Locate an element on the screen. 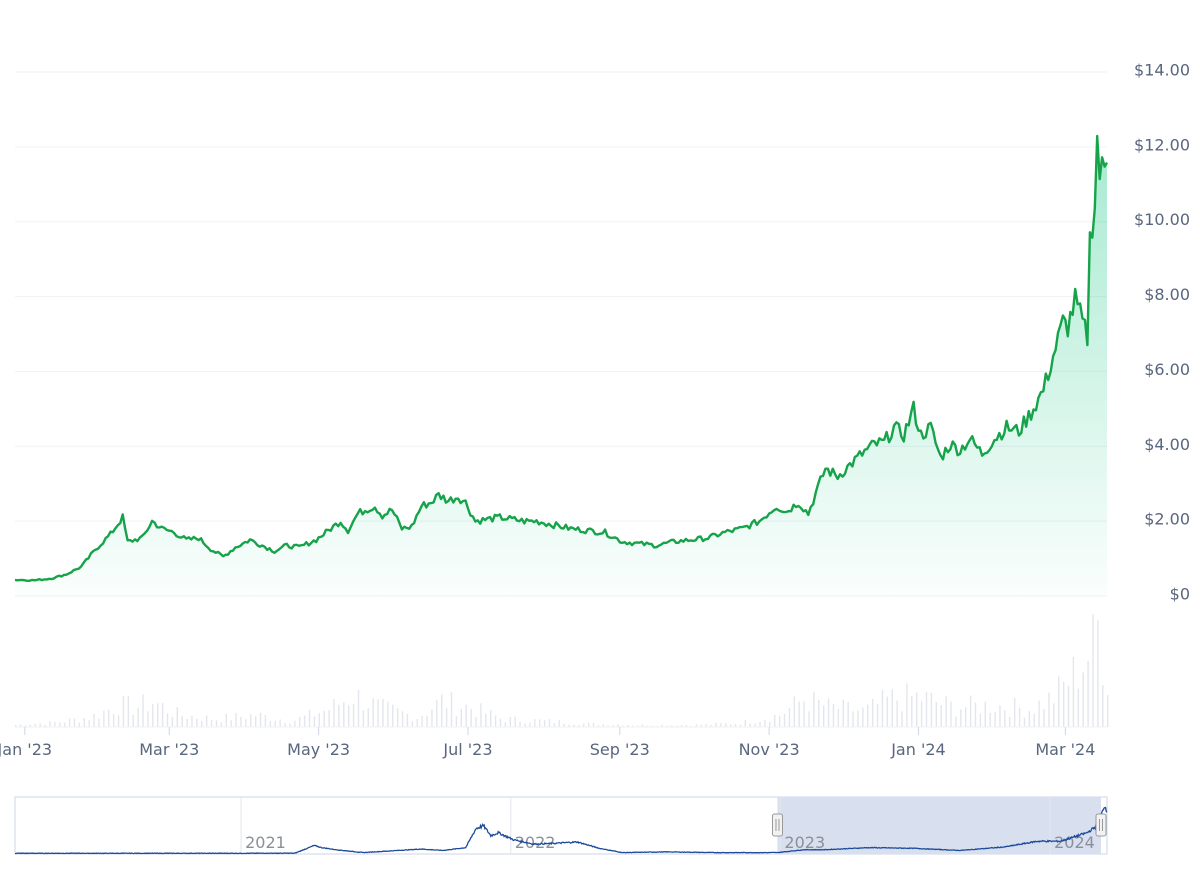 The image size is (1200, 876). y-tick-label: $14.00 is located at coordinates (1162, 70).